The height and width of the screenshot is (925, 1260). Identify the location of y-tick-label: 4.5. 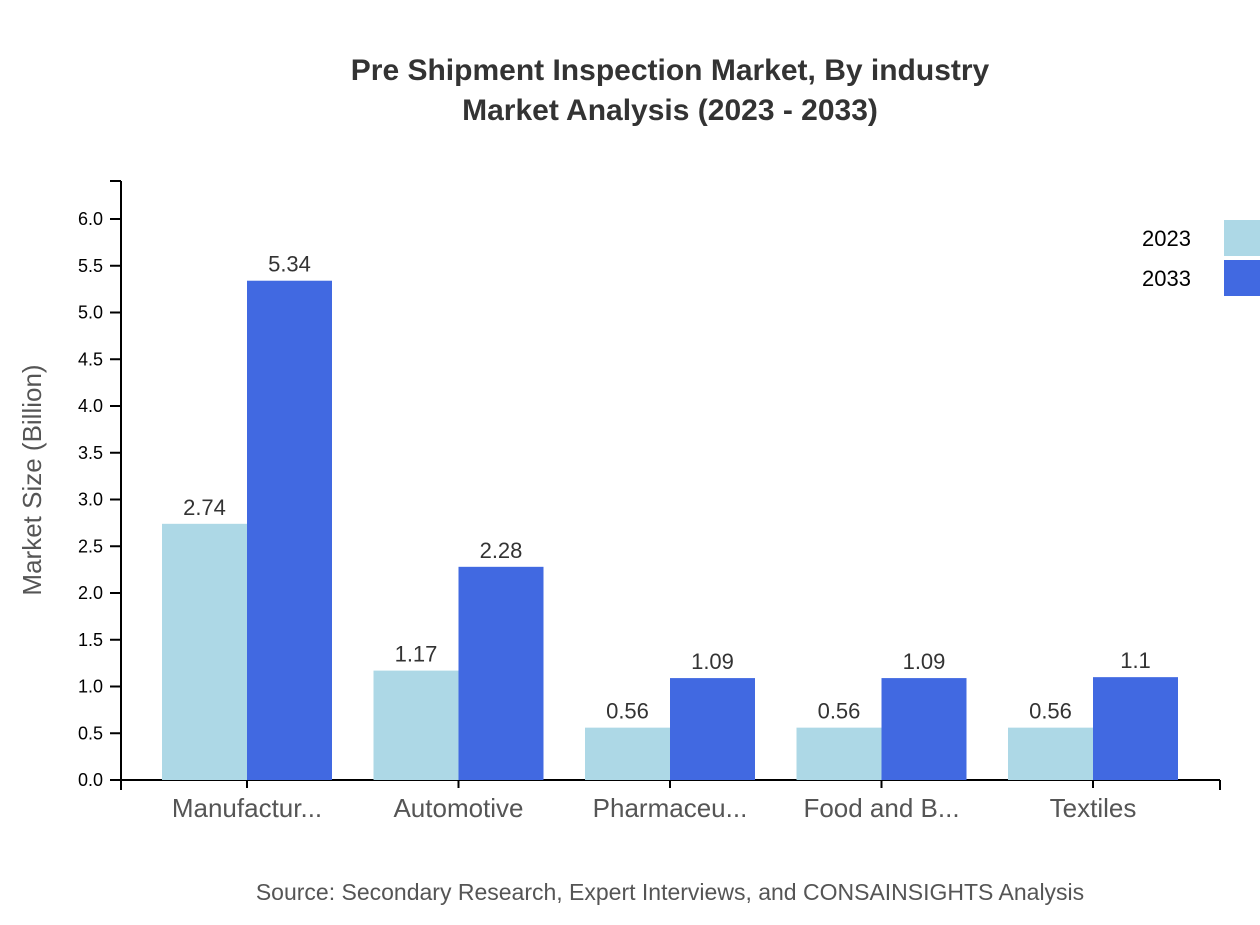
(90, 359).